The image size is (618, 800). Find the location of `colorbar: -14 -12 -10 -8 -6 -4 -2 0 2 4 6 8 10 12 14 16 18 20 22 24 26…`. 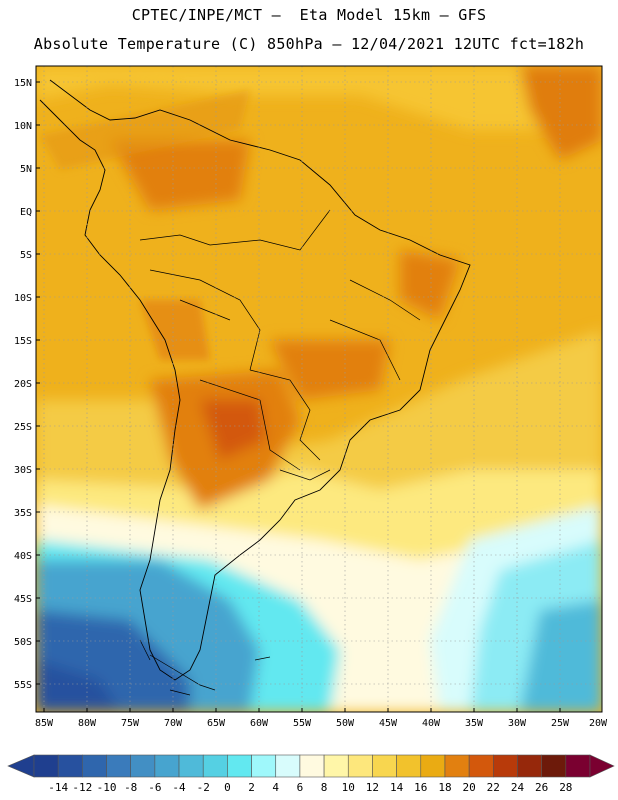

colorbar: -14 -12 -10 -8 -6 -4 -2 0 2 4 6 8 10 12 14 16 18 20 22 24 26… is located at coordinates (311, 774).